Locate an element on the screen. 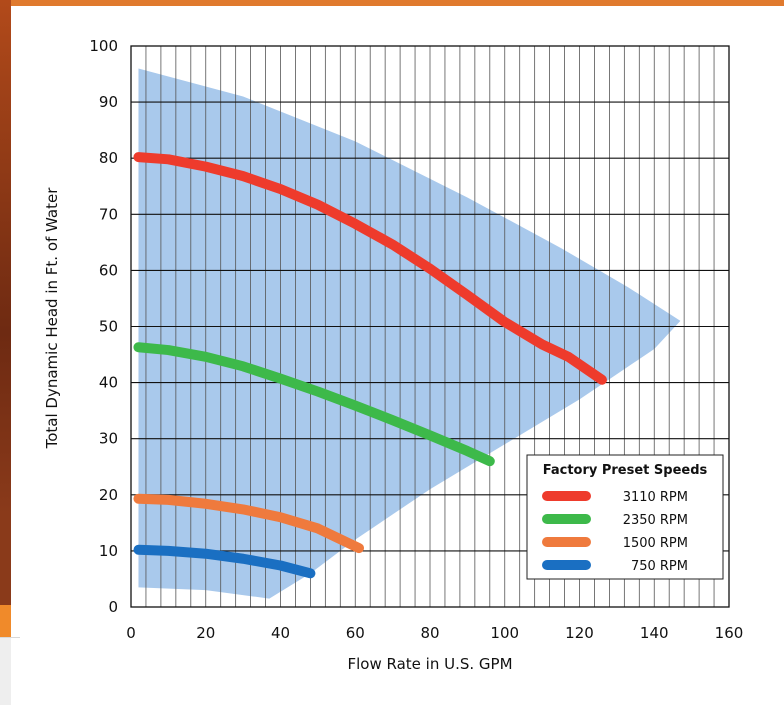 Image resolution: width=784 pixels, height=705 pixels. y-axis-title: Total Dynamic Head in Ft. of Water is located at coordinates (52, 318).